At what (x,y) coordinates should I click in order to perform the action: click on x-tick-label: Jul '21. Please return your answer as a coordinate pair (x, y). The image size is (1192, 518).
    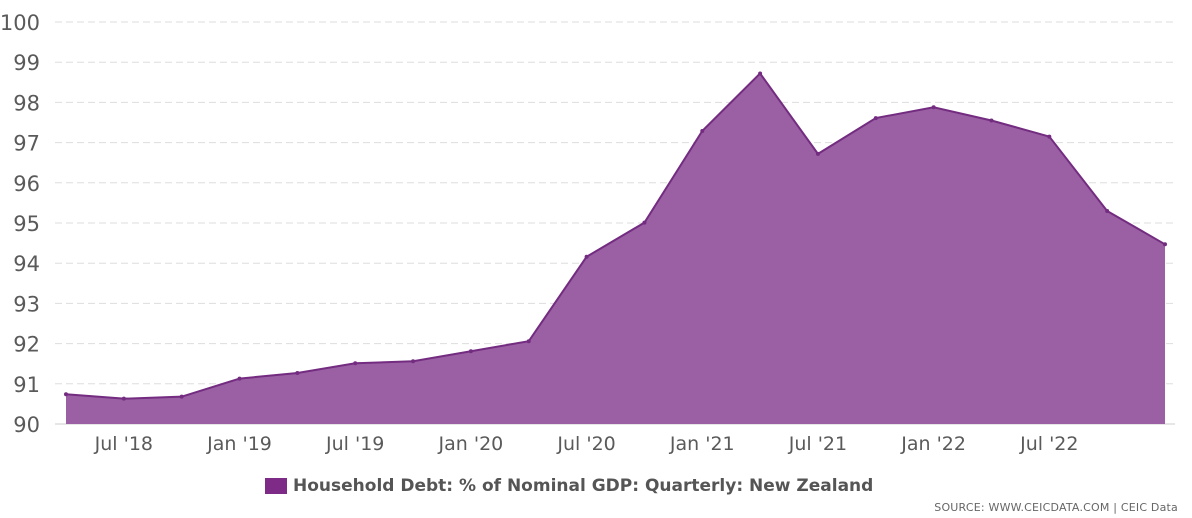
    Looking at the image, I should click on (817, 444).